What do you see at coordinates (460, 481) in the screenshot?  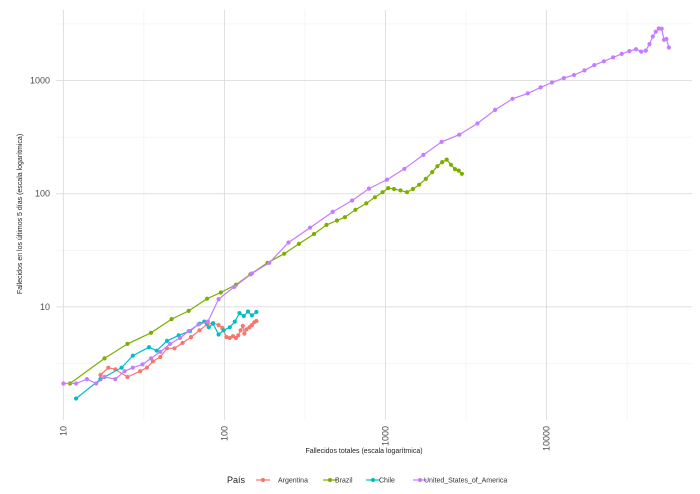 I see `legend-item-united-states-of-america: United_States_of_America` at bounding box center [460, 481].